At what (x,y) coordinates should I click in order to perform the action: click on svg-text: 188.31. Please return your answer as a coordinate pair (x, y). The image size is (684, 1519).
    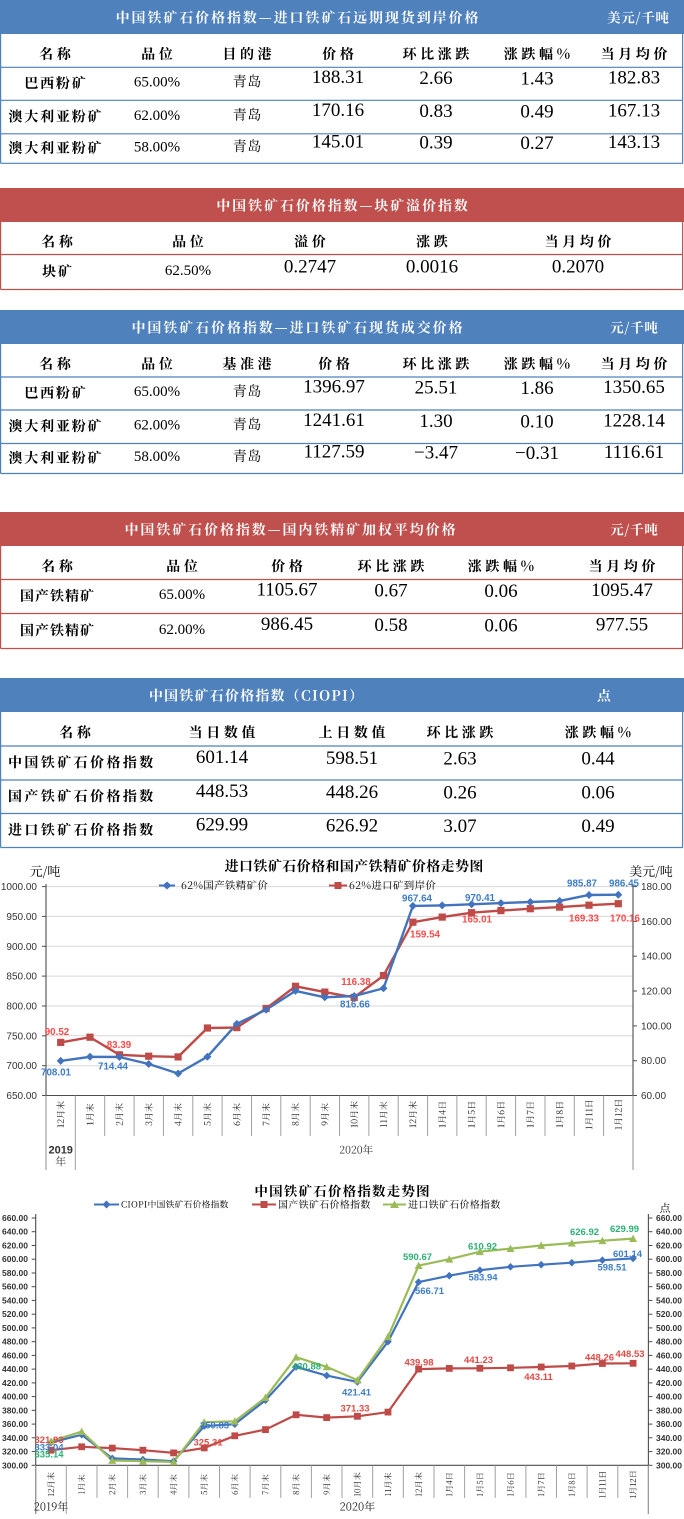
    Looking at the image, I should click on (338, 77).